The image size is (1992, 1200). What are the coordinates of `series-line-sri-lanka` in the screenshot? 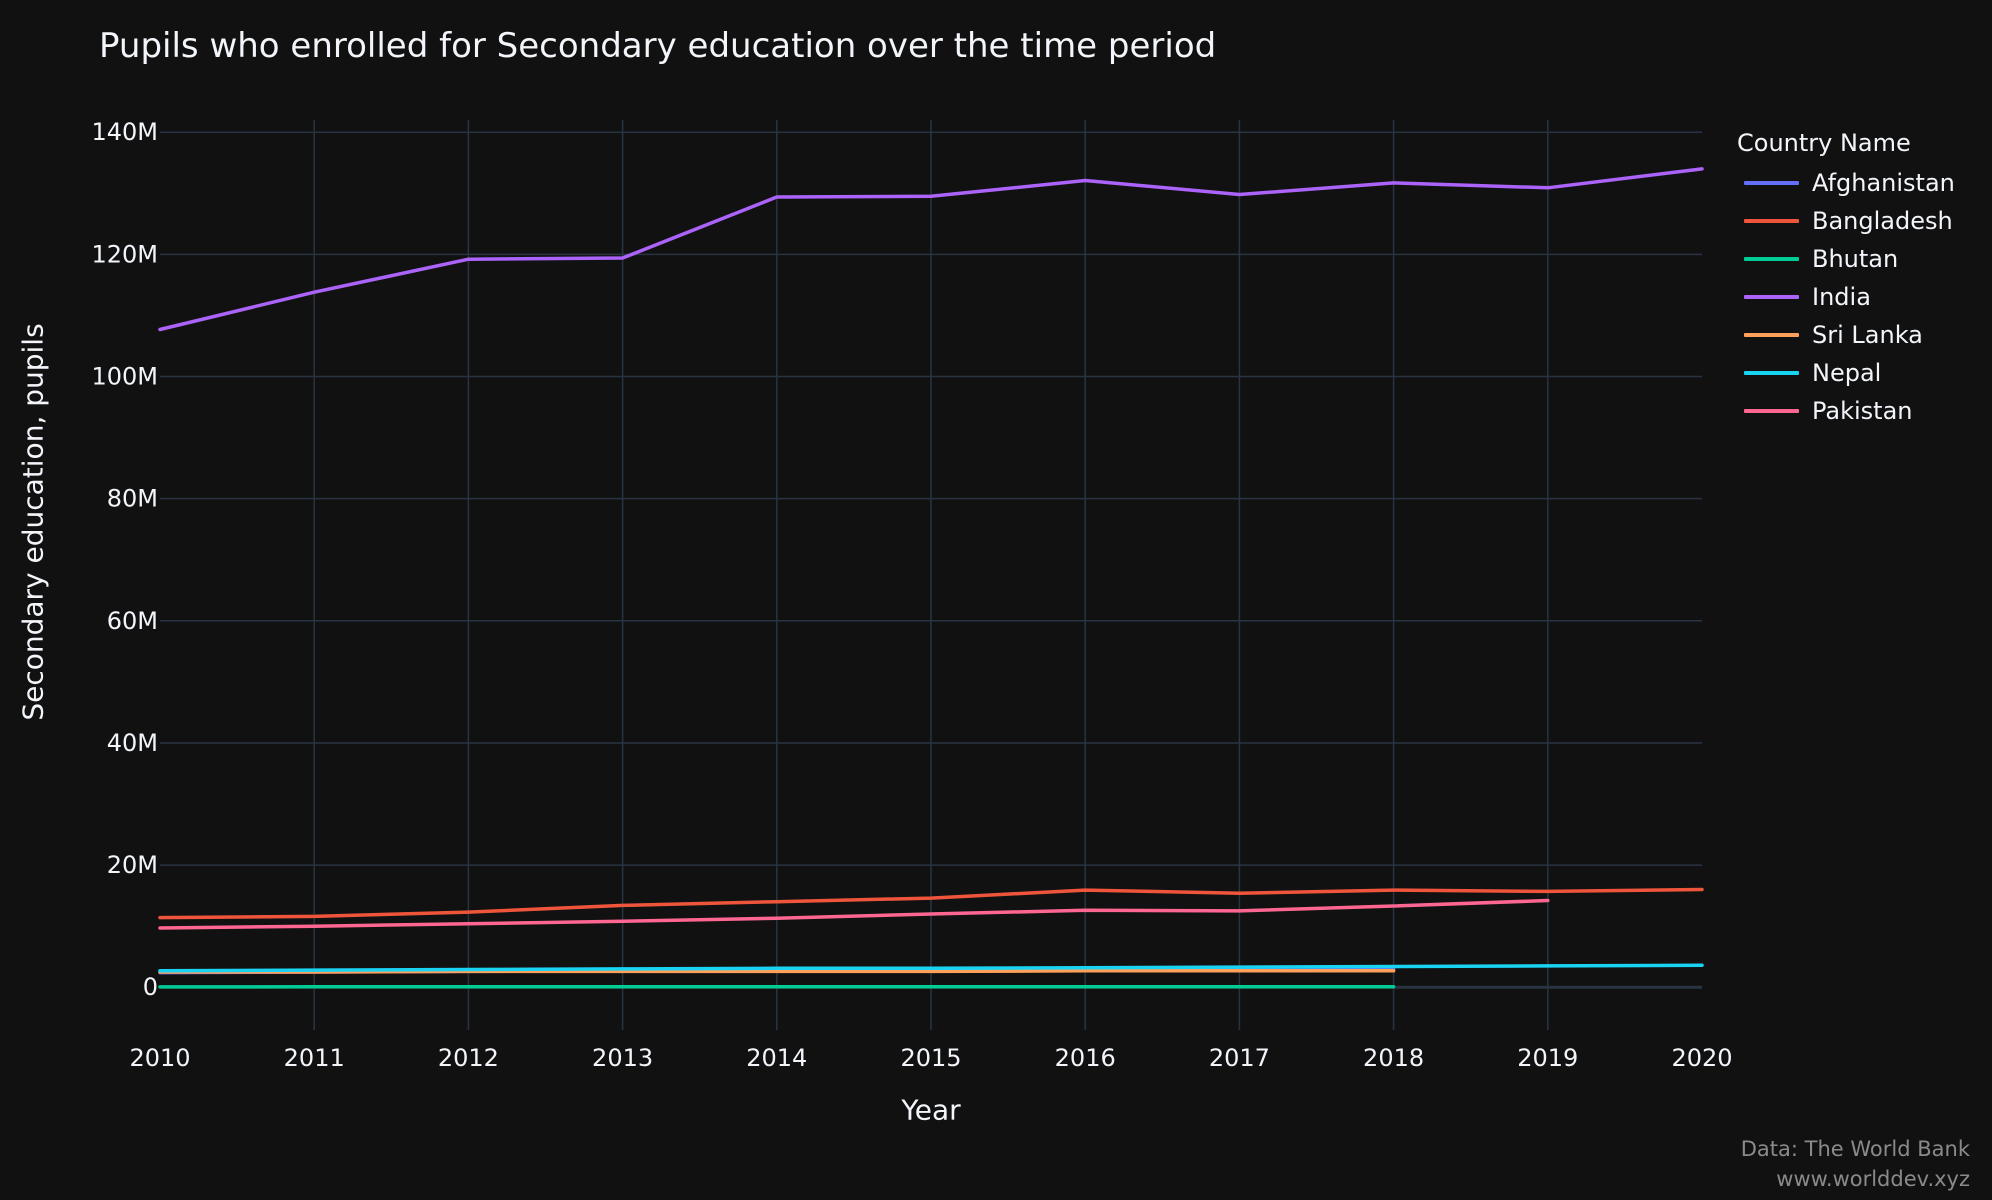 It's located at (777, 971).